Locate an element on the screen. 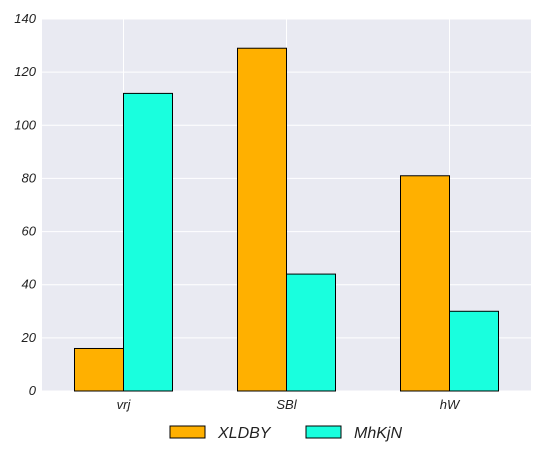  y-tick-label: 20 is located at coordinates (29, 337).